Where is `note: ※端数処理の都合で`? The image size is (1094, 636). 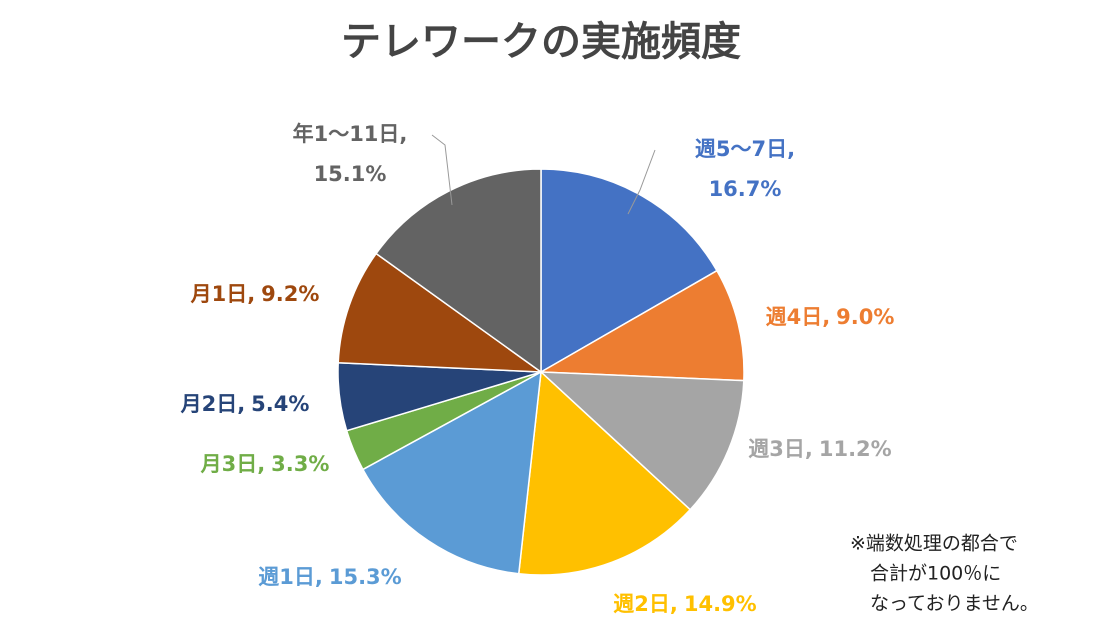
note: ※端数処理の都合で is located at coordinates (934, 544).